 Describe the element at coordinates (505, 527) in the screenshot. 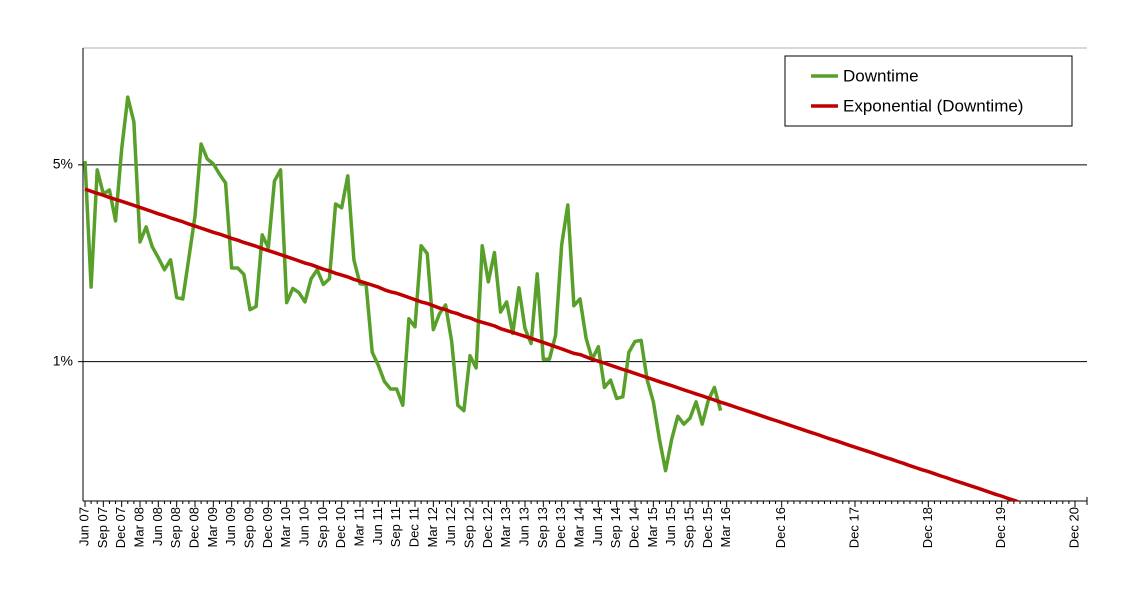

I see `x-tick-label: Mar 13` at that location.